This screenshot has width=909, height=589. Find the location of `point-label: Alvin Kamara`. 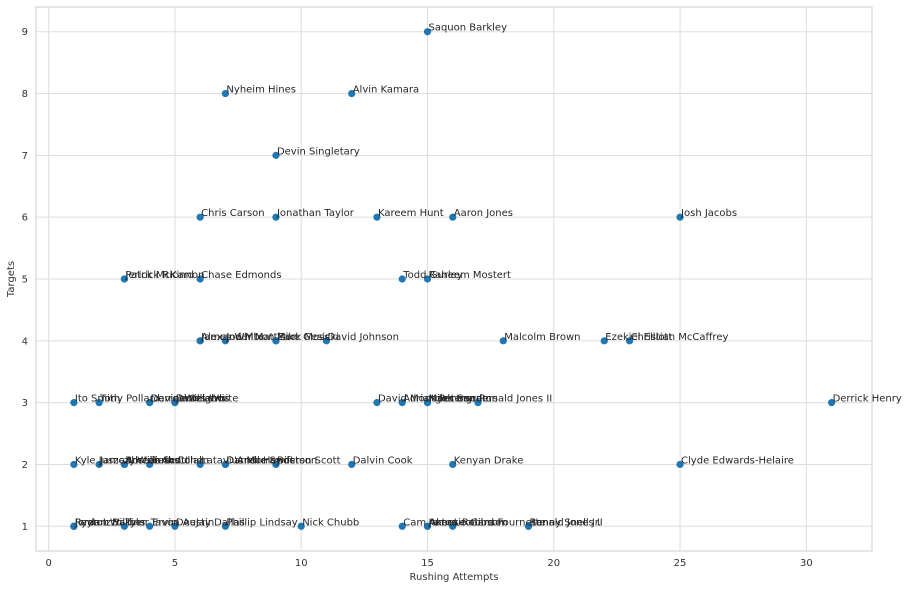

point-label: Alvin Kamara is located at coordinates (386, 90).